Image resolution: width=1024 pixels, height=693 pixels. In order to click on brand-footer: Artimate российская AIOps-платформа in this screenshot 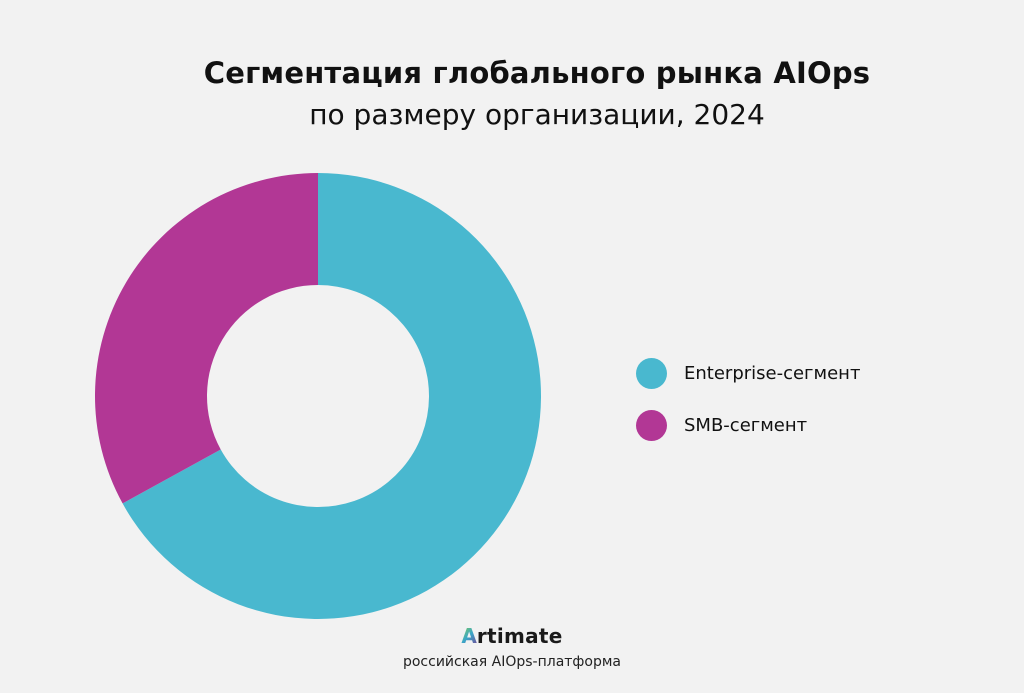, I will do `click(512, 647)`.